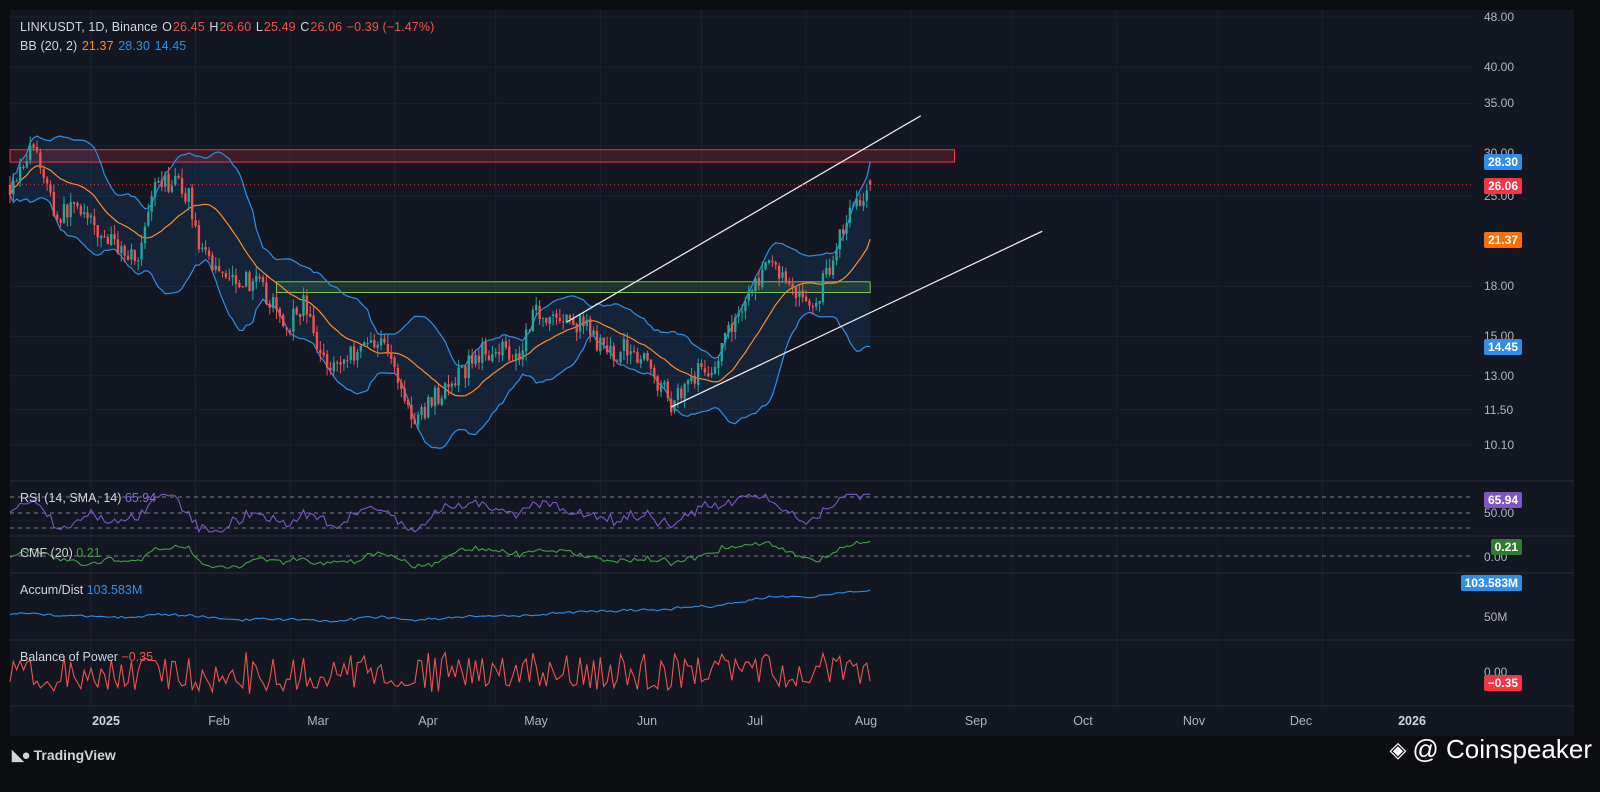 This screenshot has width=1600, height=792. Describe the element at coordinates (60, 553) in the screenshot. I see `cmf-legend: CMF (20) 0.21` at that location.